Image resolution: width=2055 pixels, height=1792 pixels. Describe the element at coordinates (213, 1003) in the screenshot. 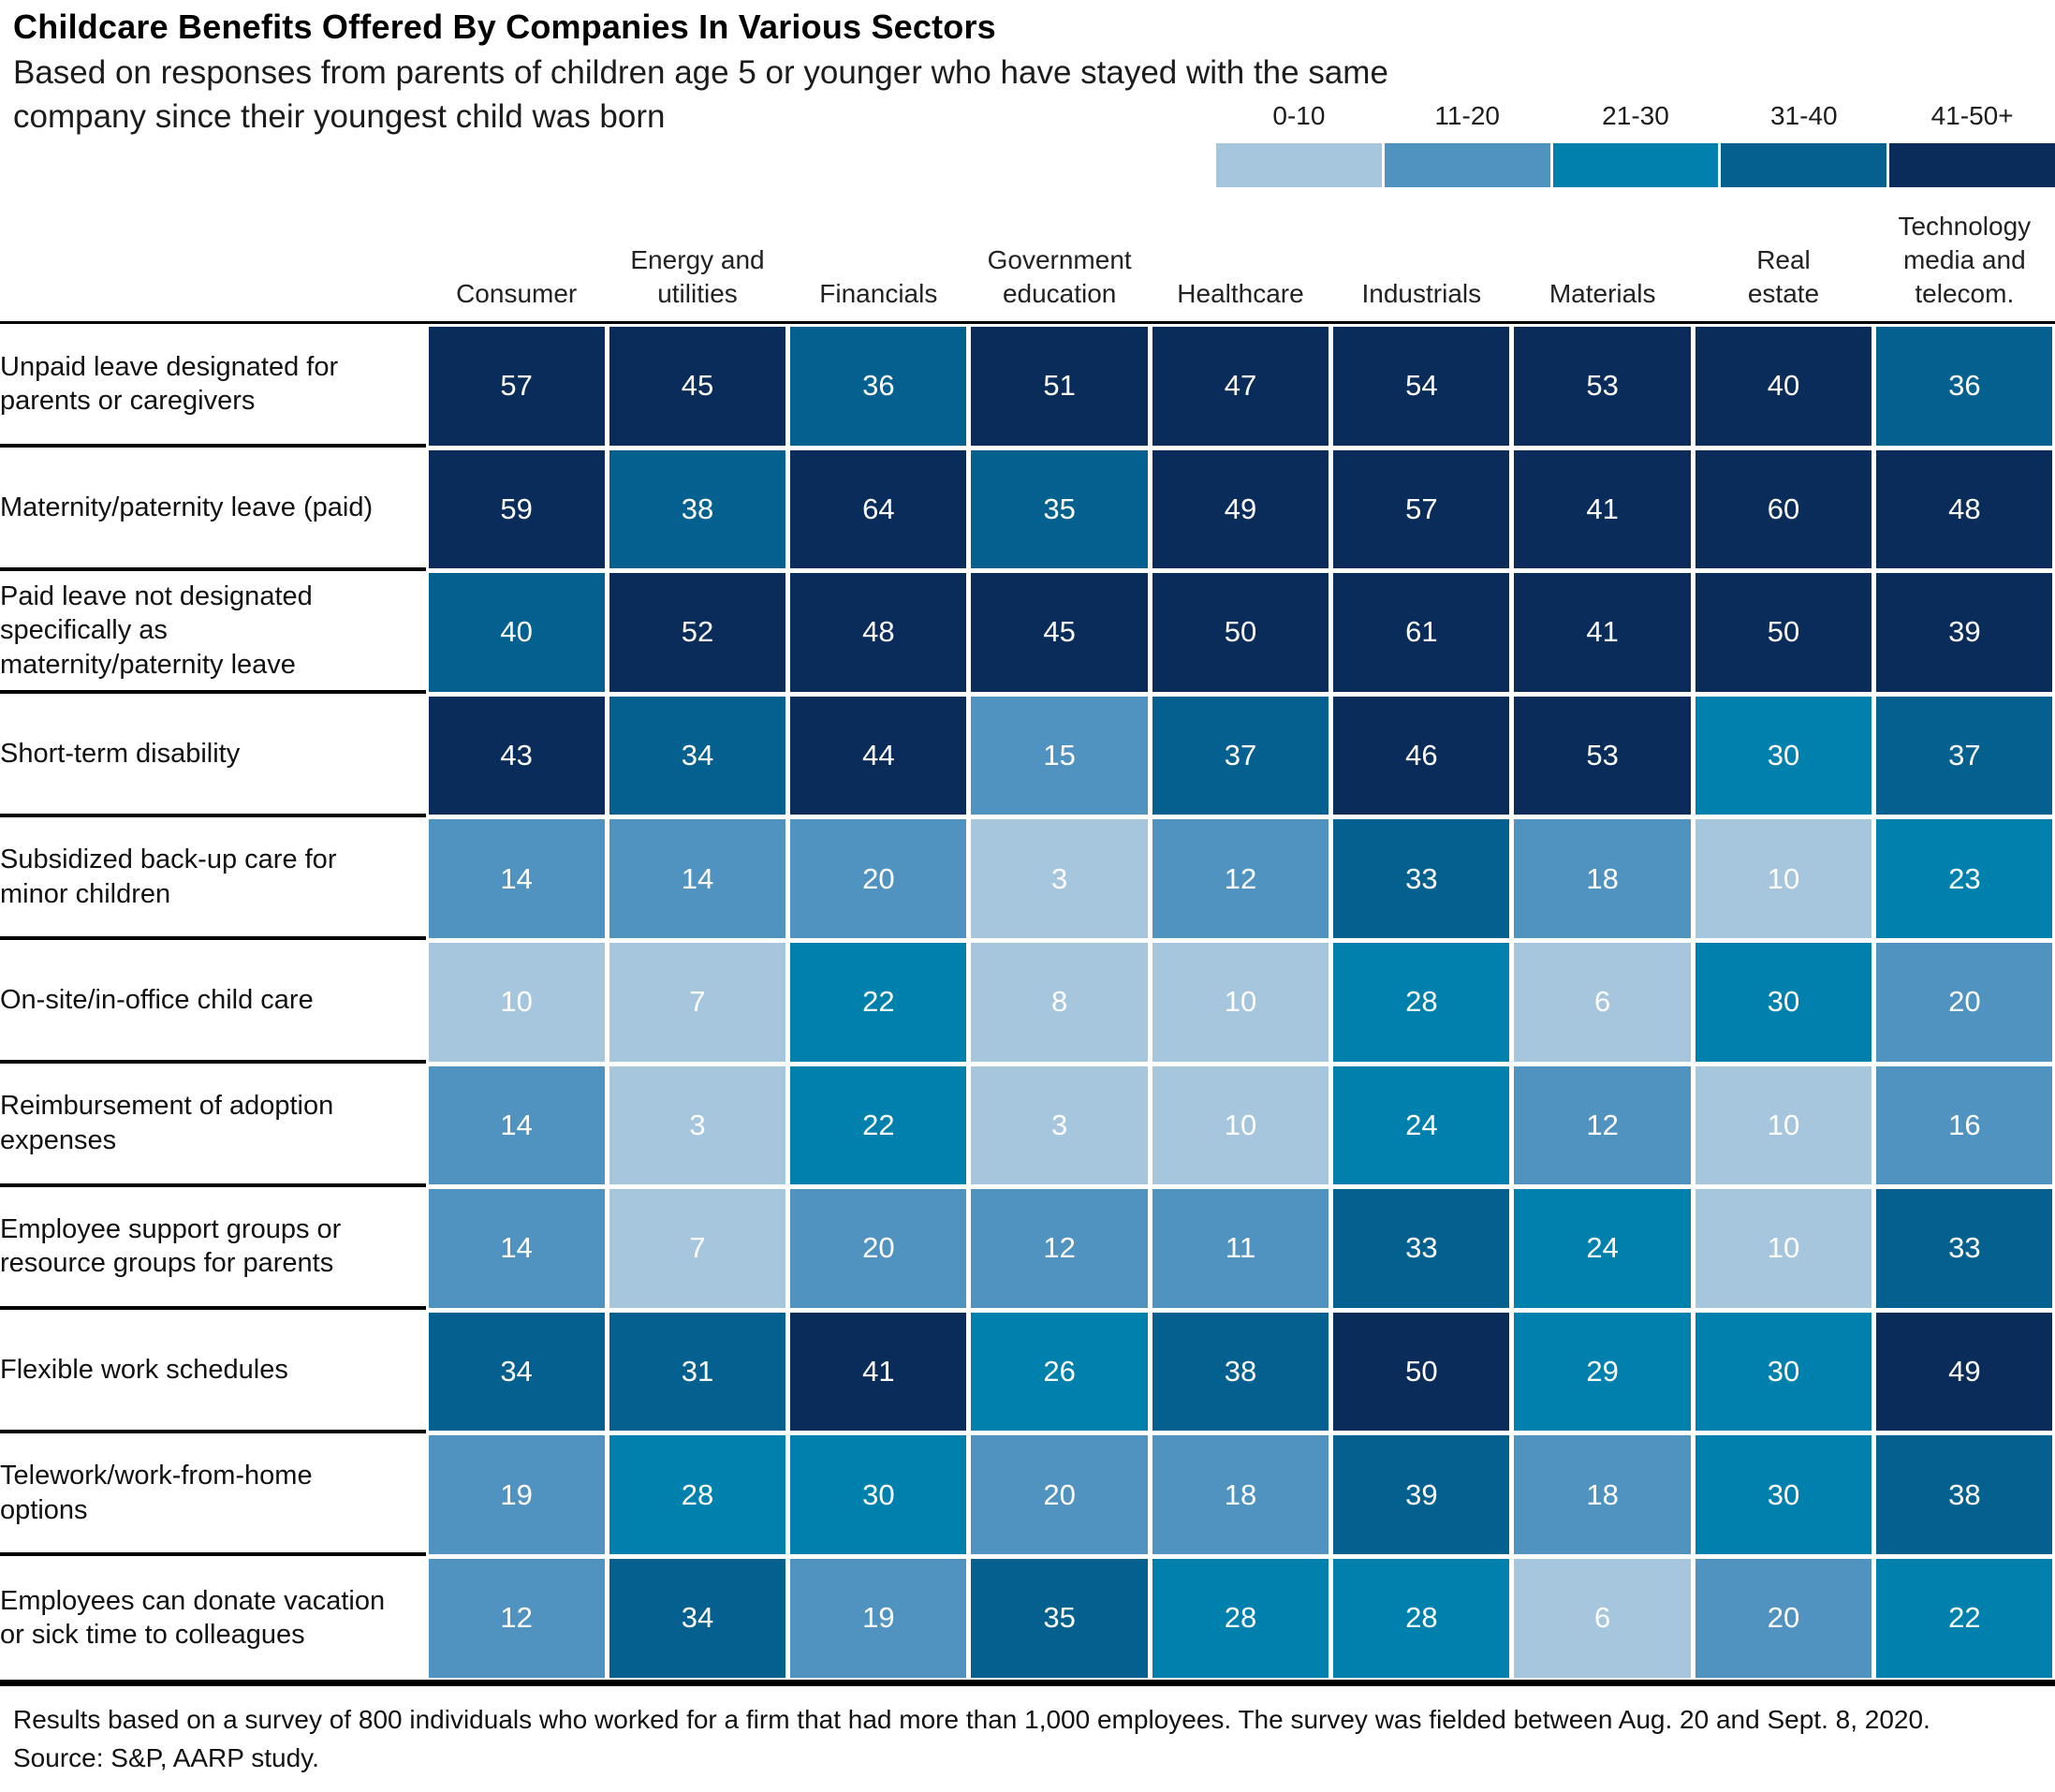

I see `row-label: On-site/in-office child care` at that location.